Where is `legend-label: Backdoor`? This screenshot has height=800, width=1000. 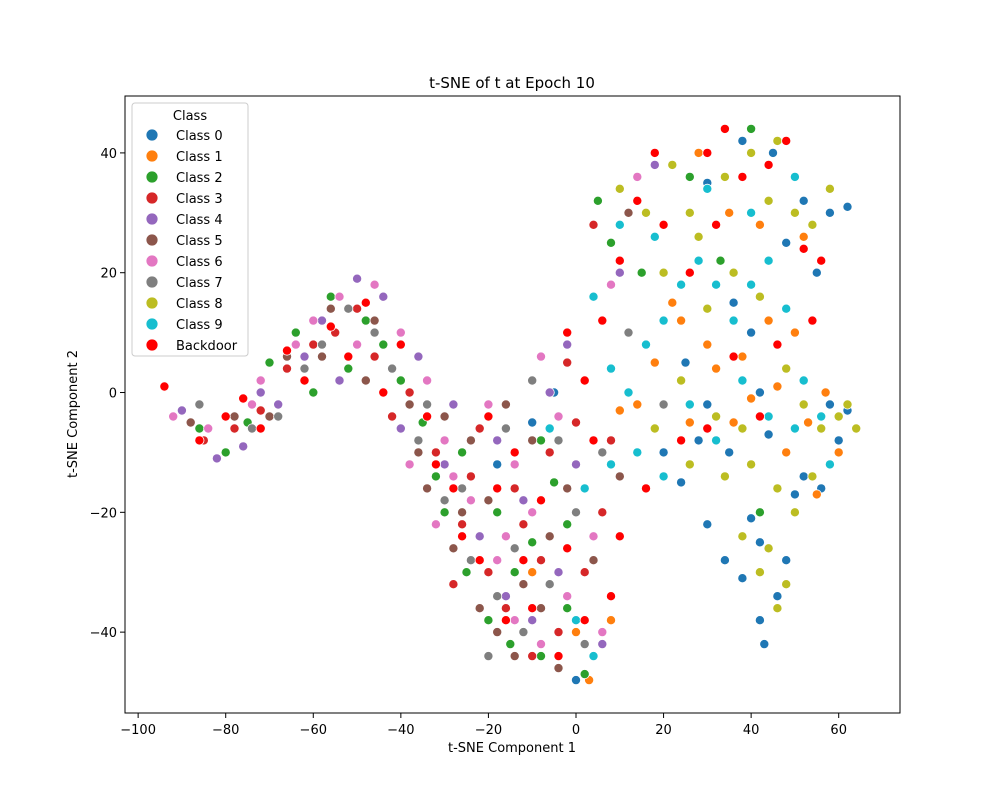
legend-label: Backdoor is located at coordinates (207, 346).